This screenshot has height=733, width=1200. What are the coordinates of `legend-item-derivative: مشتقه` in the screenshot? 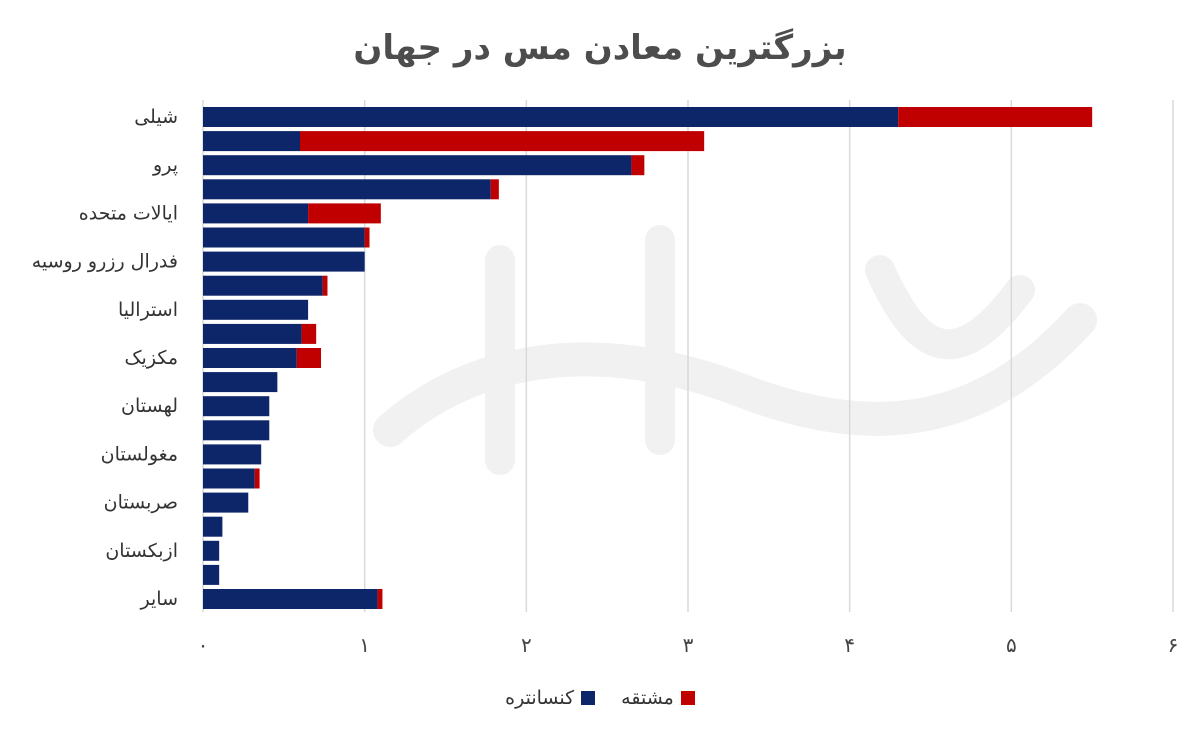 It's located at (658, 698).